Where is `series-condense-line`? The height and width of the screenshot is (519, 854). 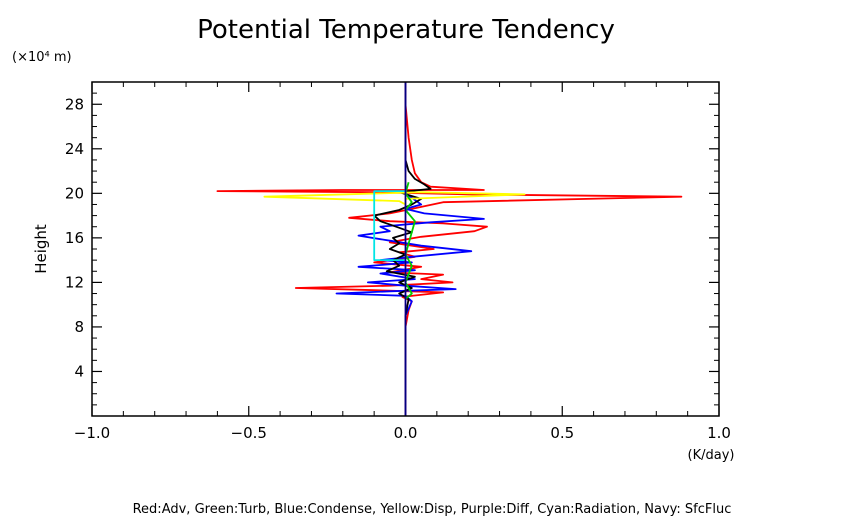
series-condense-line is located at coordinates (410, 249).